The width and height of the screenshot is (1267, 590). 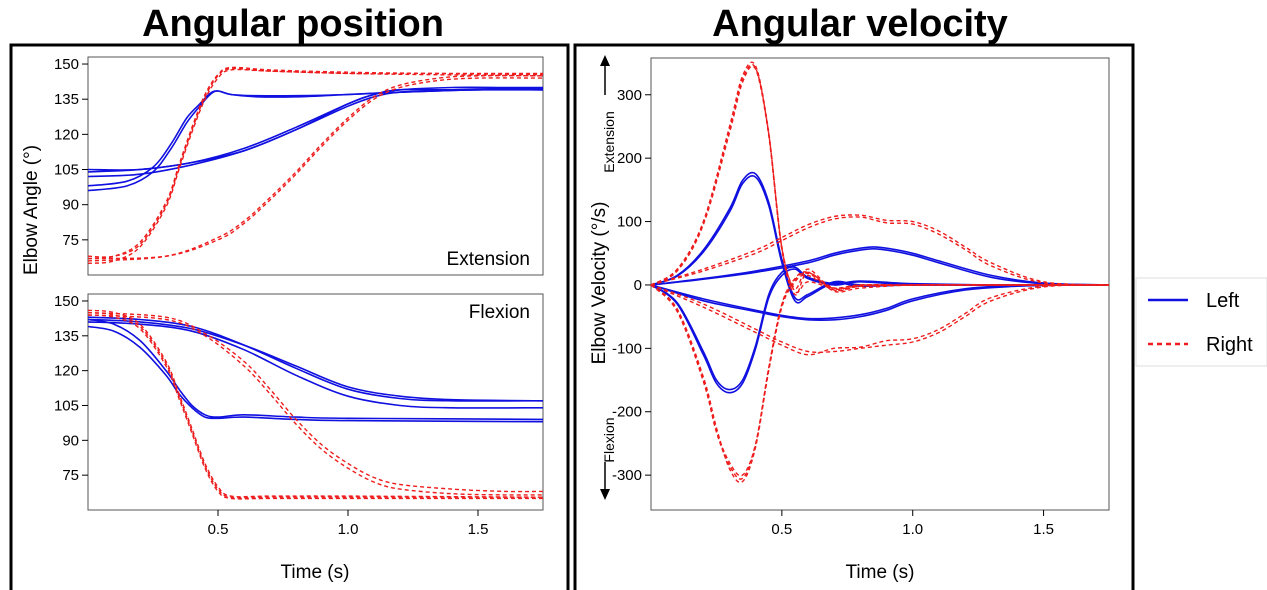 I want to click on extension-position-panel: 75 90 105 120 135 150 Extension, so click(x=299, y=166).